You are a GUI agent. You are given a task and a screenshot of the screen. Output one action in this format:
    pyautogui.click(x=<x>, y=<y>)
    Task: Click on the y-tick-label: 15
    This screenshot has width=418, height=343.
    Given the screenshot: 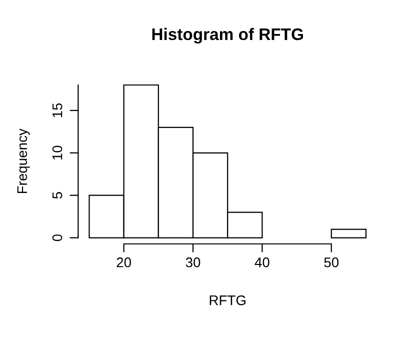 What is the action you would take?
    pyautogui.click(x=57, y=110)
    